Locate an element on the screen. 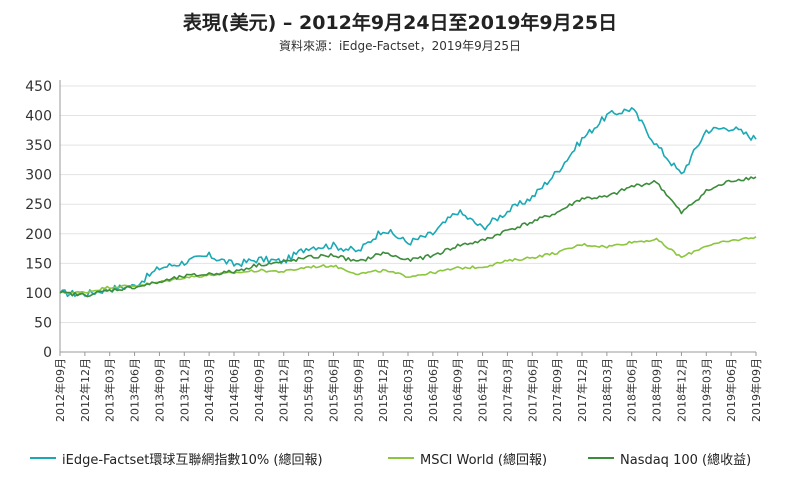  legend-item-nasdaq: Nasdaq 100 (總收益) is located at coordinates (669, 458).